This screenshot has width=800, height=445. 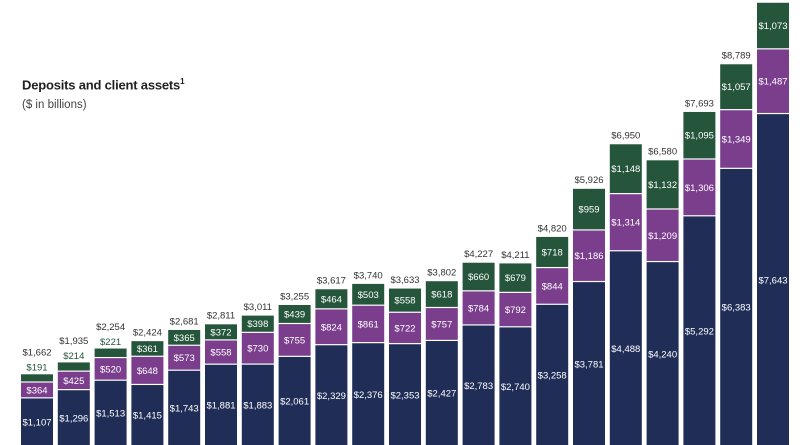 I want to click on segment-label: $660, so click(x=478, y=277).